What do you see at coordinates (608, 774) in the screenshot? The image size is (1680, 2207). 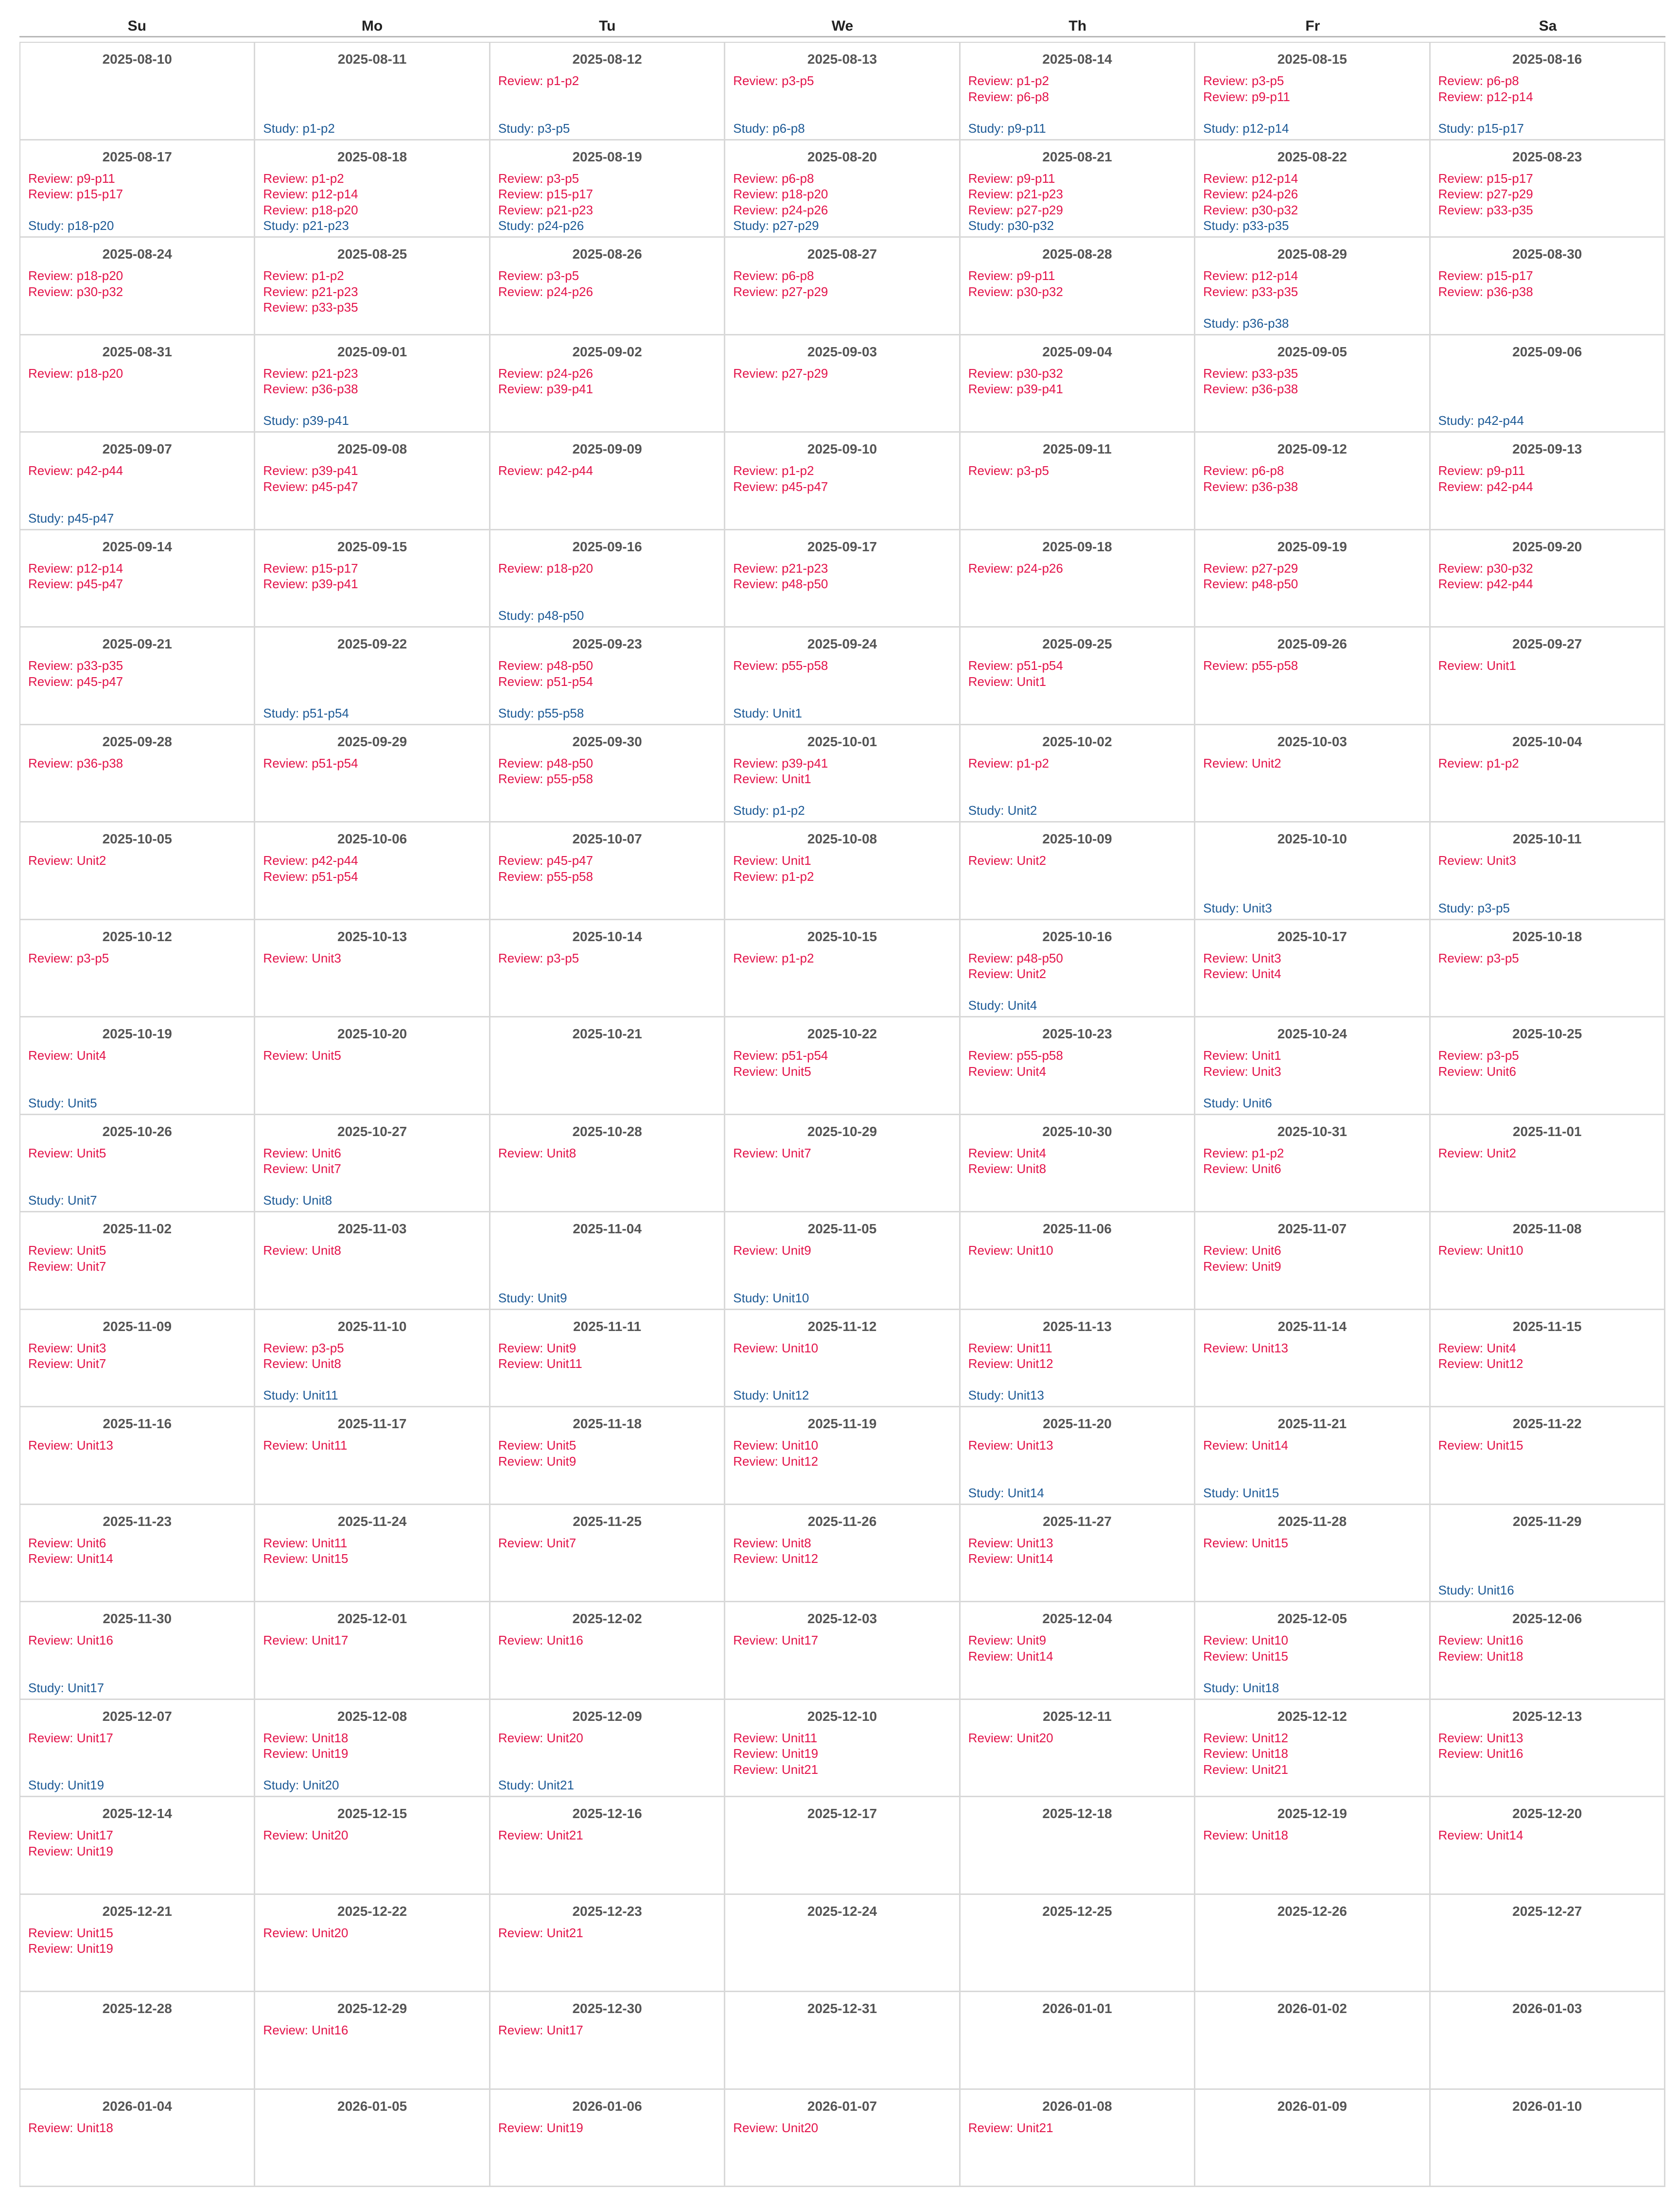 I see `day-cell: 2025-09-30 Review: p48-p50 Review: p55-p58` at bounding box center [608, 774].